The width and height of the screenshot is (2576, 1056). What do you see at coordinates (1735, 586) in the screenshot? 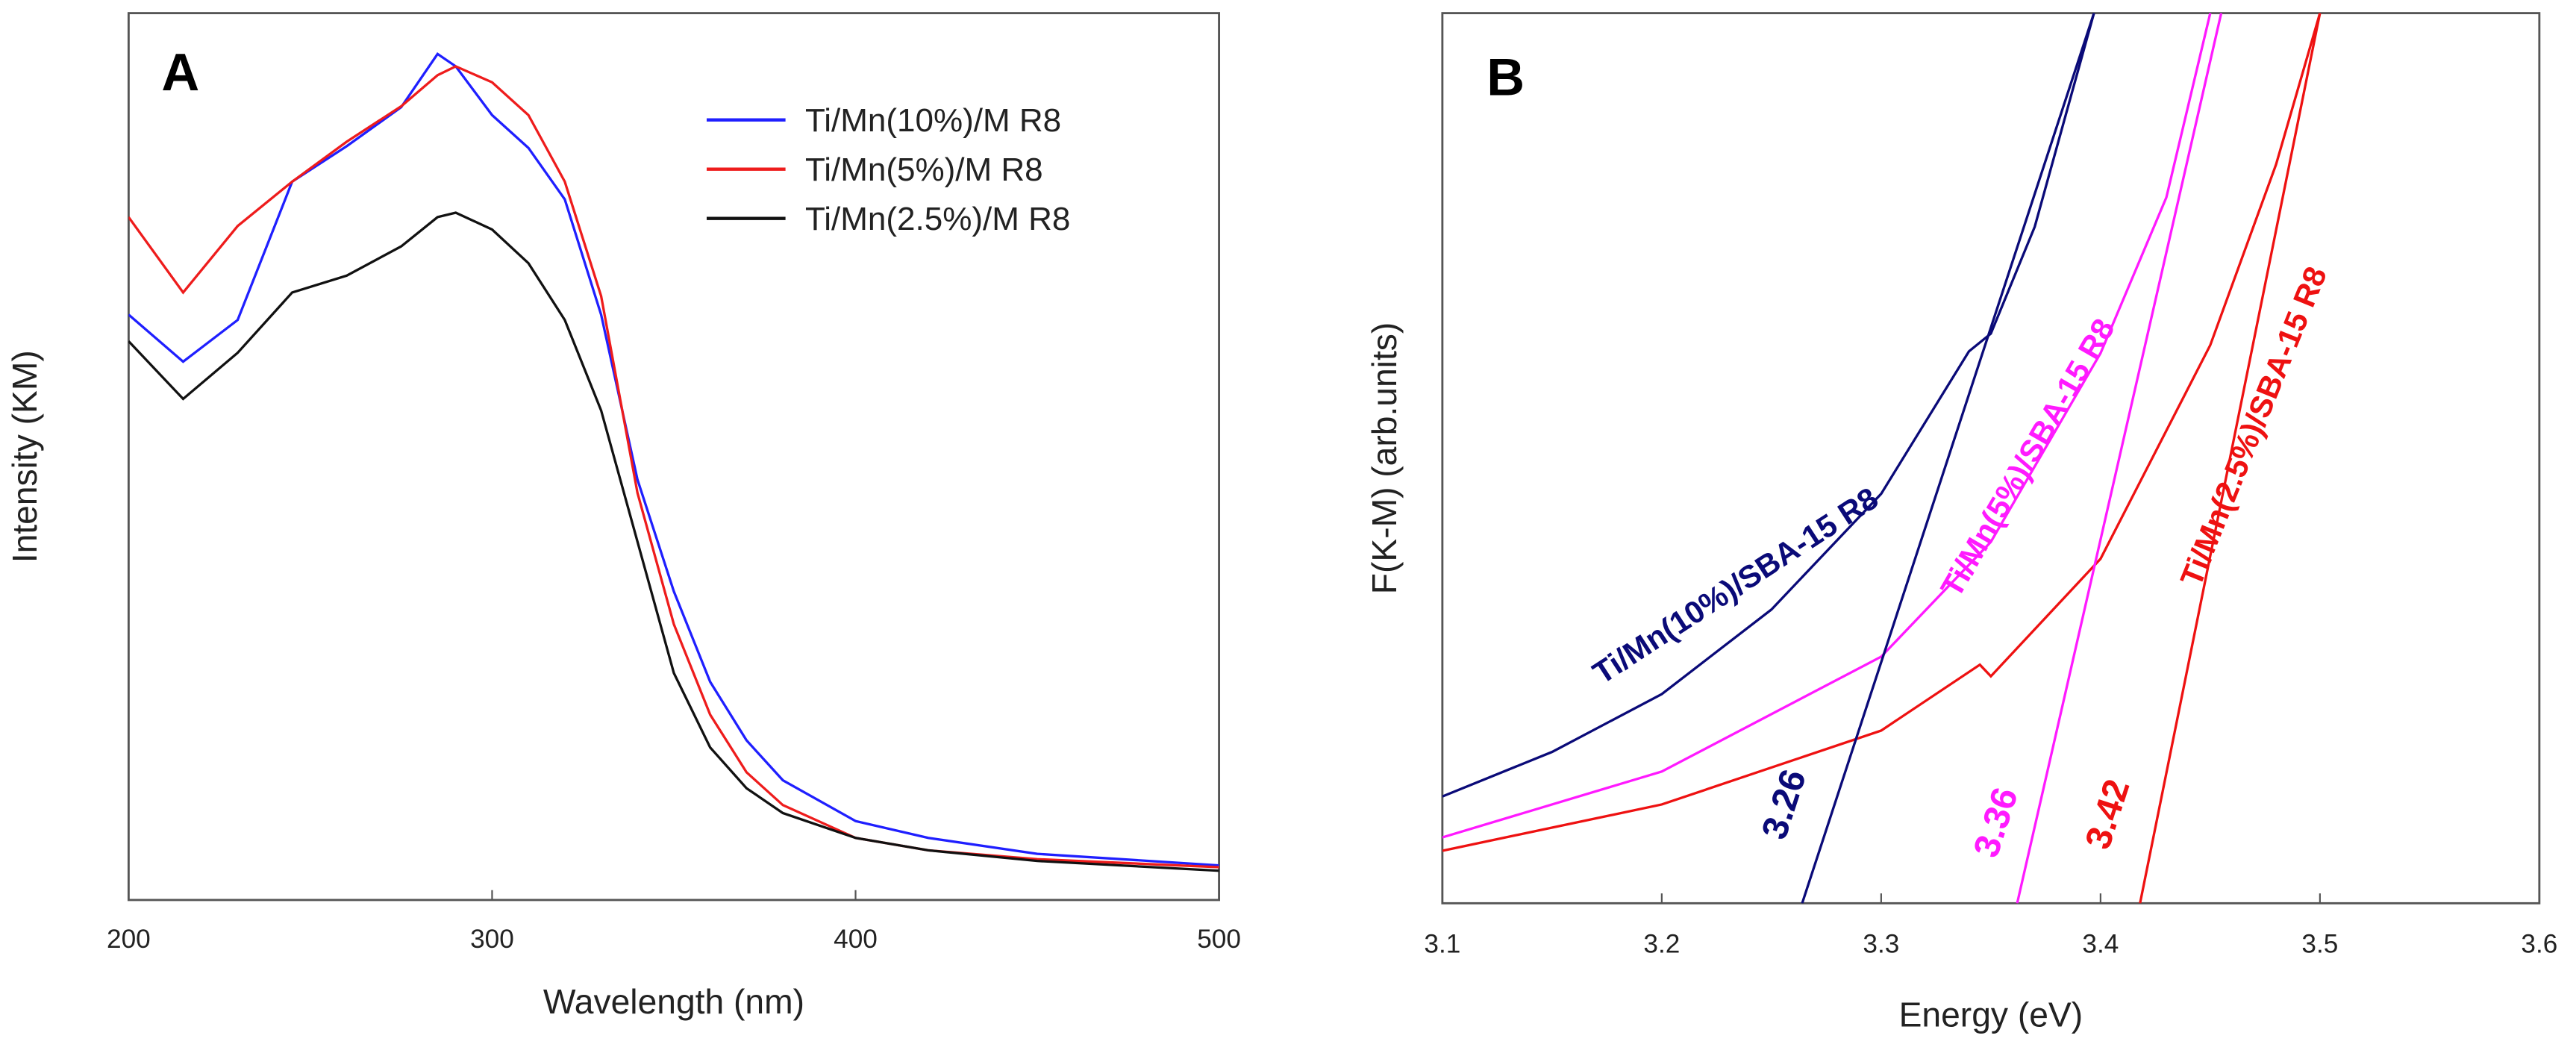
I see `curve-label: Ti/Mn(10%)/SBA-15 R8` at bounding box center [1735, 586].